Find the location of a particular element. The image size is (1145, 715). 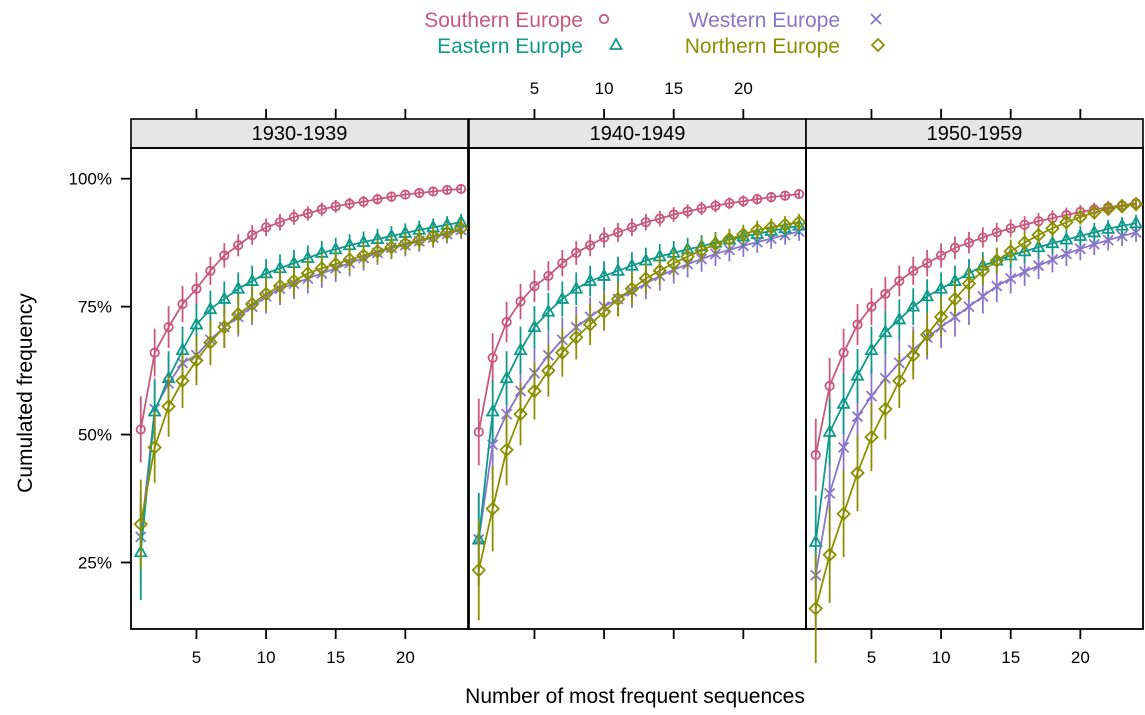

panel-title: 1950-1959 is located at coordinates (975, 134).